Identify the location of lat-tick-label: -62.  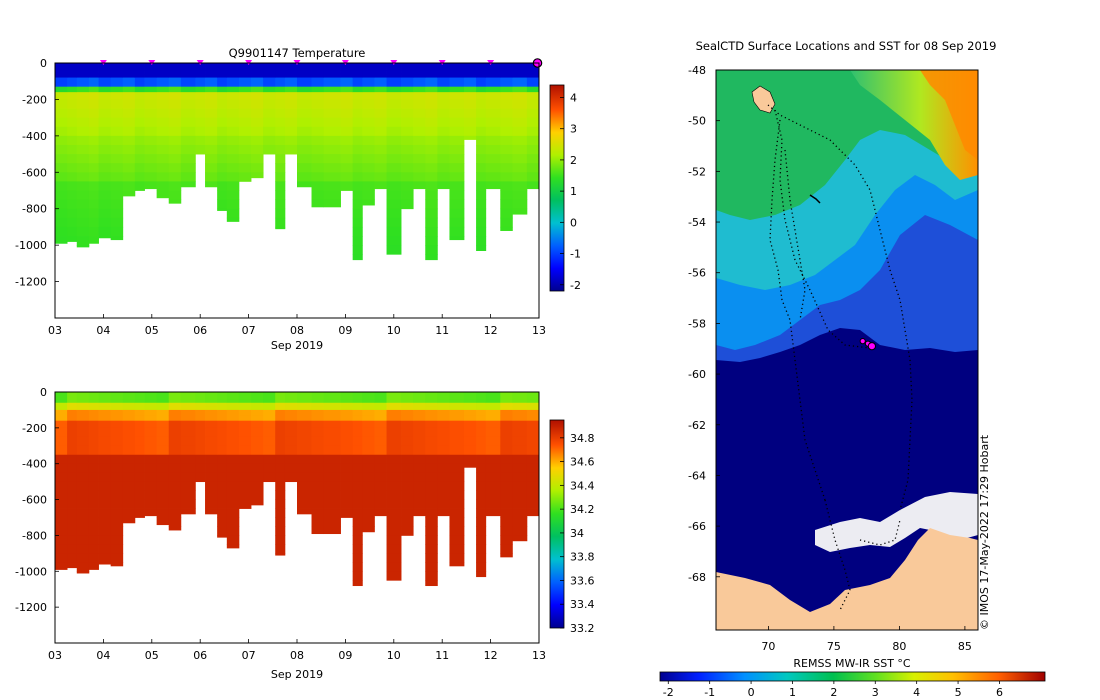
(697, 425).